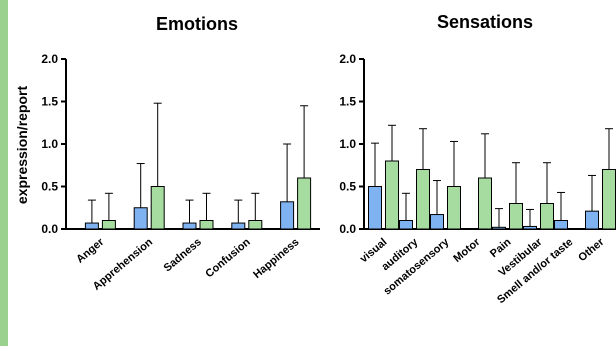 This screenshot has height=346, width=616. Describe the element at coordinates (228, 258) in the screenshot. I see `emotions-category-label: Confusion` at that location.